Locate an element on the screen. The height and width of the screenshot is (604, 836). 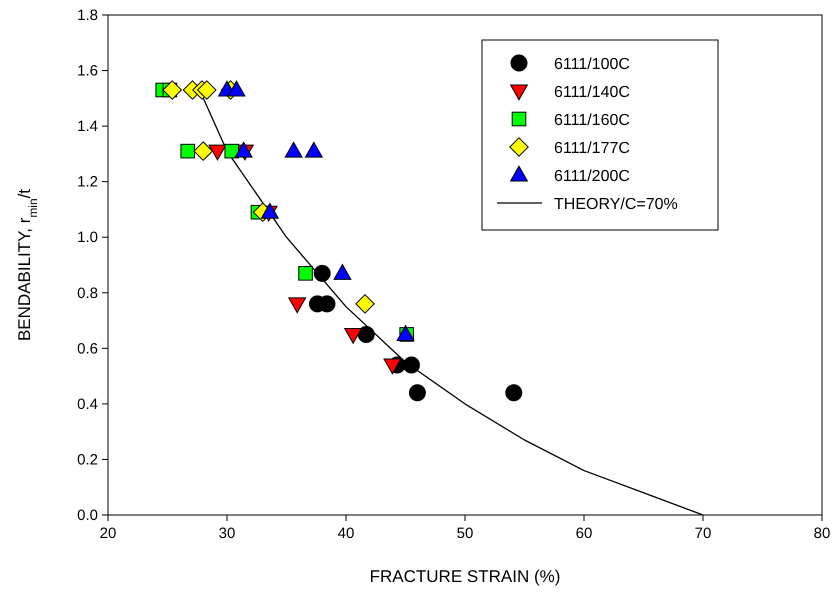
y-tick-label: 1.8 is located at coordinates (87, 15).